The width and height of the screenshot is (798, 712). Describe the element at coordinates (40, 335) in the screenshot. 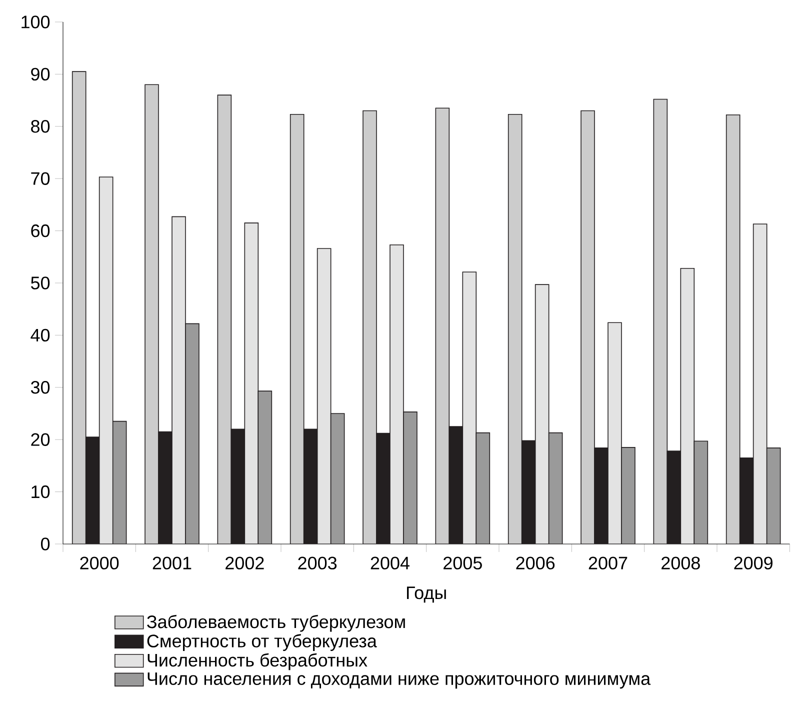

I see `y-tick-label: 40` at that location.